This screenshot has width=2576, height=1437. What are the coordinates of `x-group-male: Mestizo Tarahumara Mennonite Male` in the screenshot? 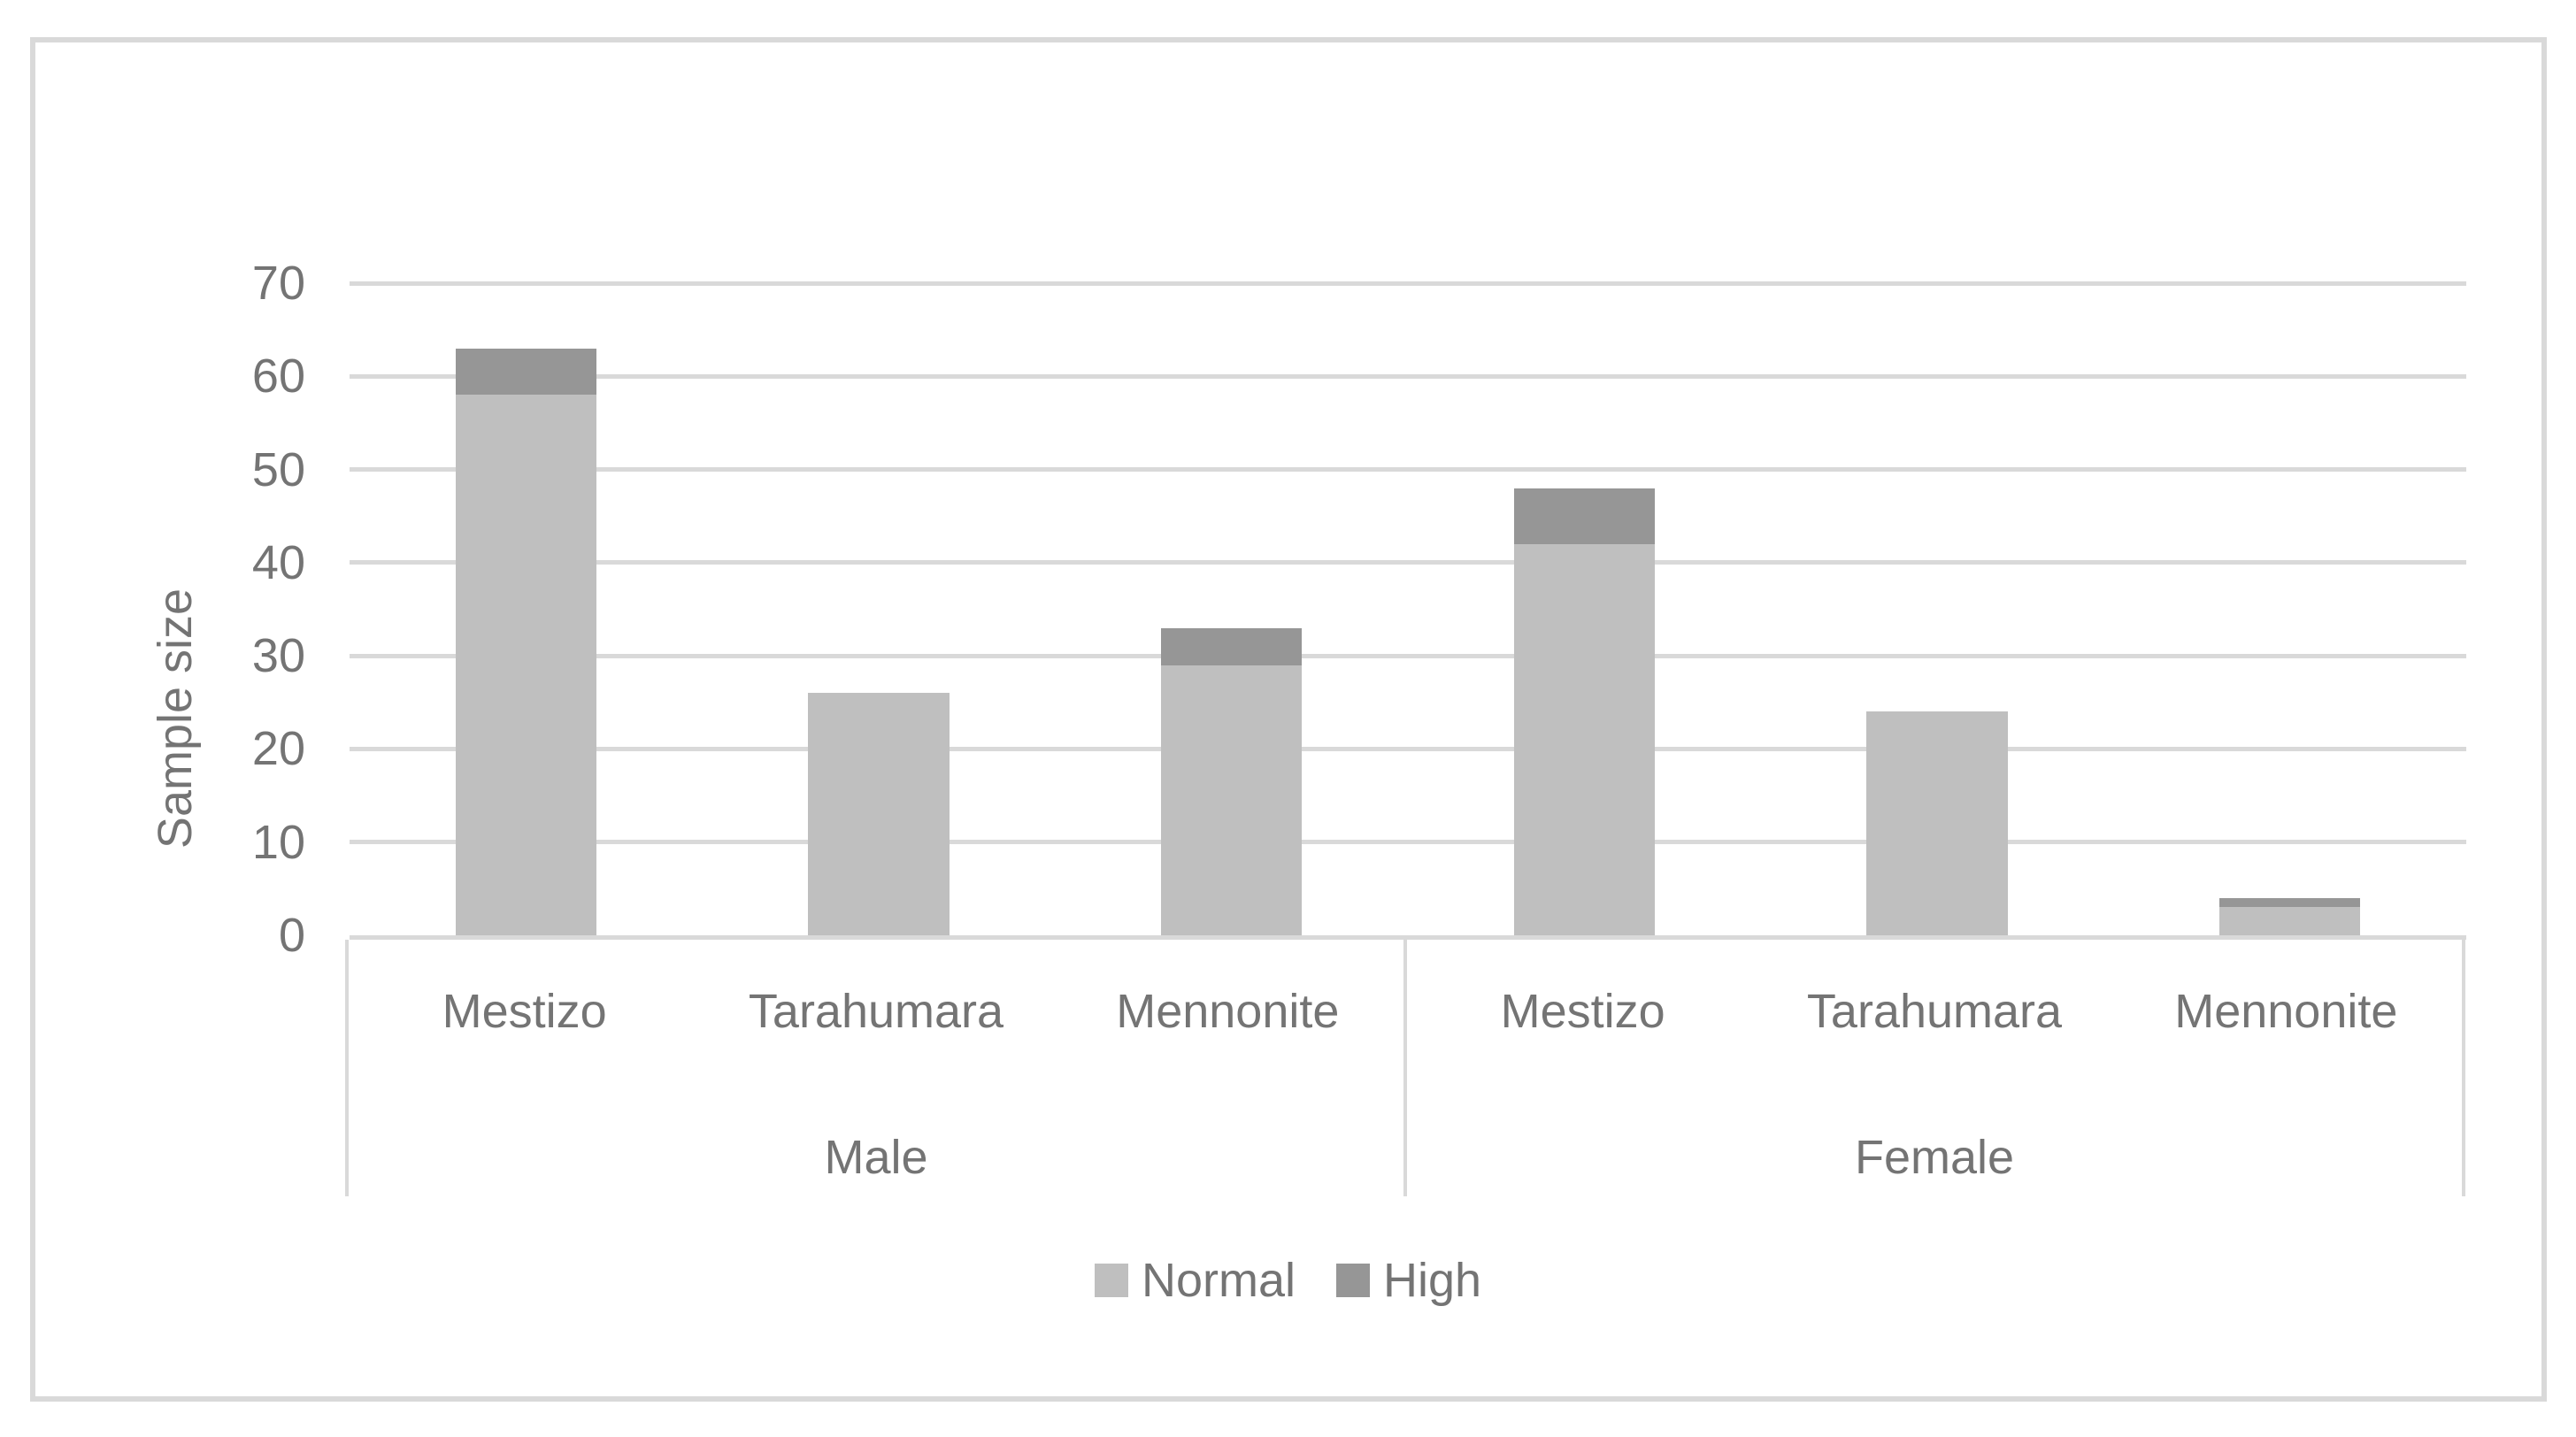 It's located at (876, 1068).